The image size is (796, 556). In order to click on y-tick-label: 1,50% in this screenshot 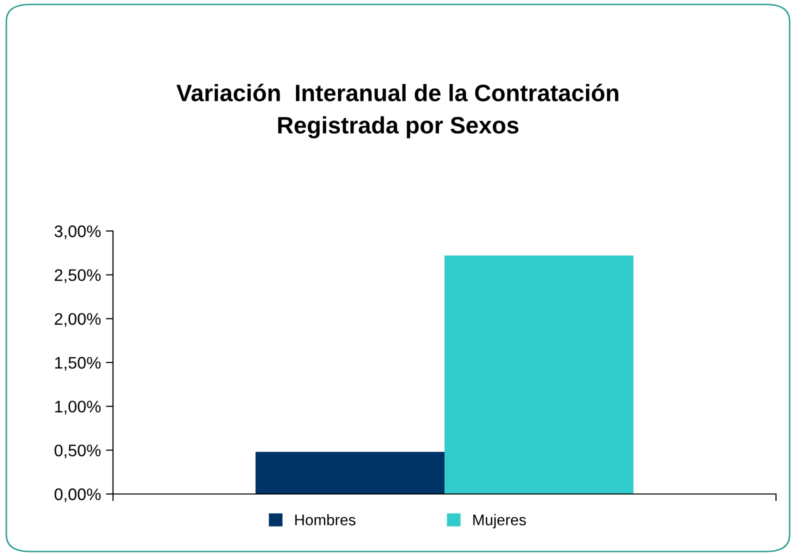, I will do `click(78, 363)`.